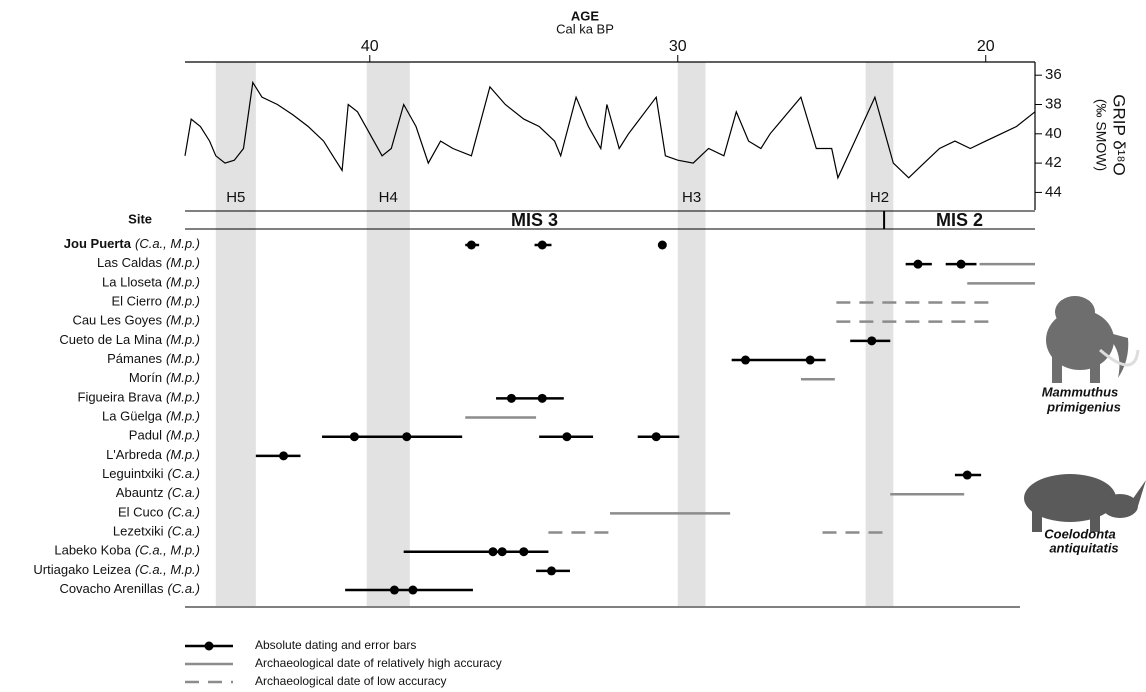 The width and height of the screenshot is (1146, 692). Describe the element at coordinates (111, 588) in the screenshot. I see `site-name: Covacho Arenillas` at that location.